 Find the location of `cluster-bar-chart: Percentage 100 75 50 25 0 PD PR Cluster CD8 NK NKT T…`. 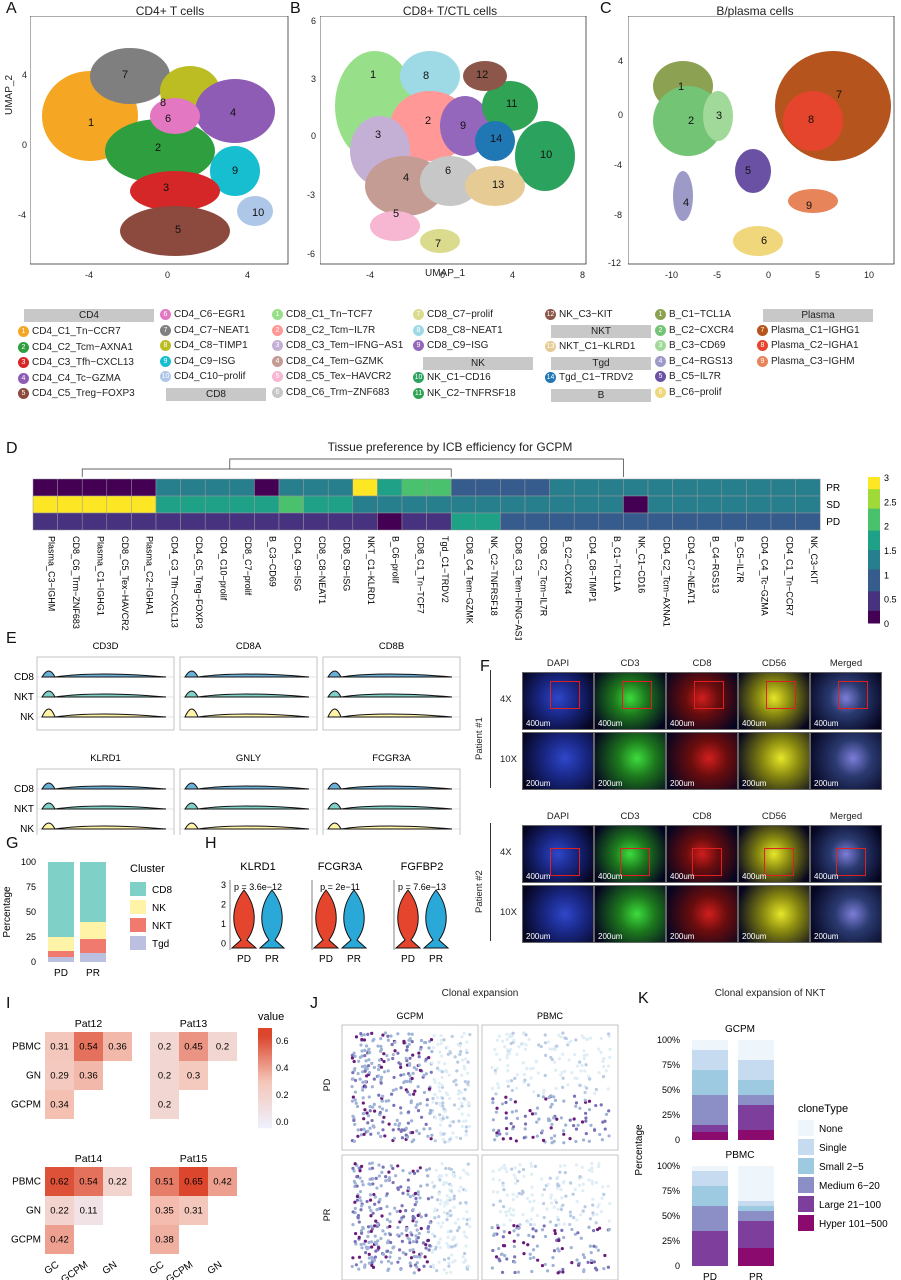

cluster-bar-chart: Percentage 100 75 50 25 0 PD PR Cluster CD8 NK NKT T… is located at coordinates (87, 918).